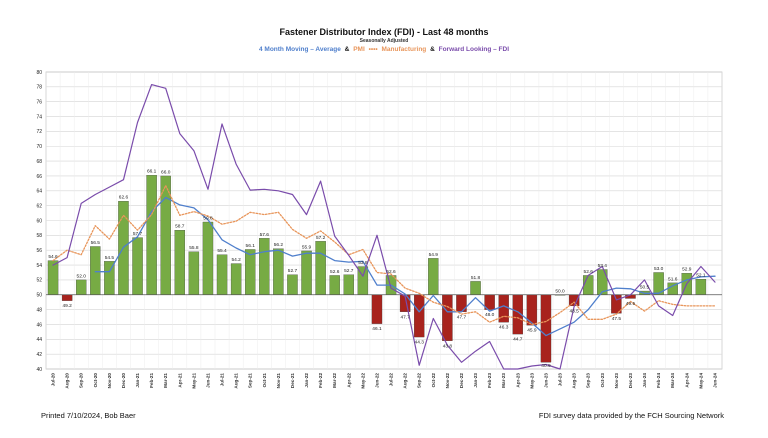 Image resolution: width=768 pixels, height=438 pixels. I want to click on x-tick-label: Feb-22, so click(320, 380).